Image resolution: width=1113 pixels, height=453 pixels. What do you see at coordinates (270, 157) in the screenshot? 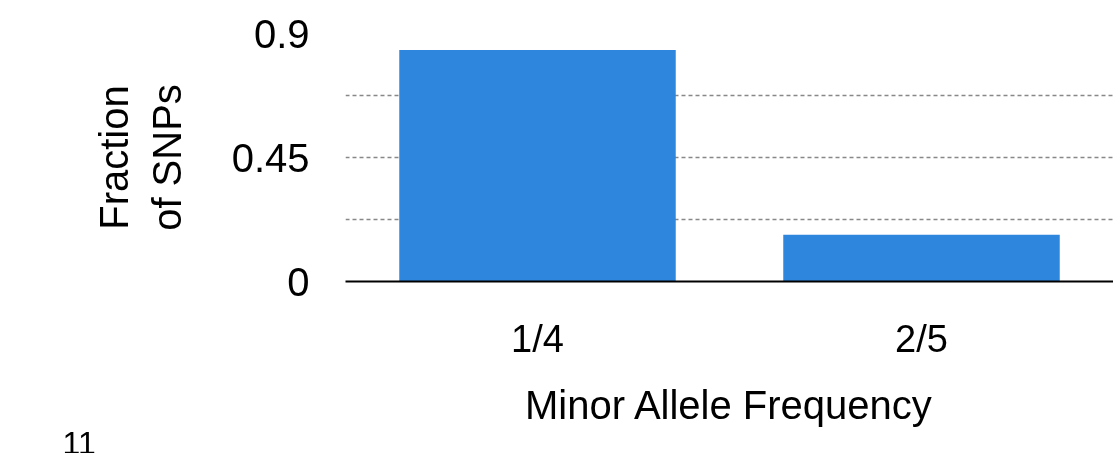
I see `y-tick-label: 0.45` at bounding box center [270, 157].